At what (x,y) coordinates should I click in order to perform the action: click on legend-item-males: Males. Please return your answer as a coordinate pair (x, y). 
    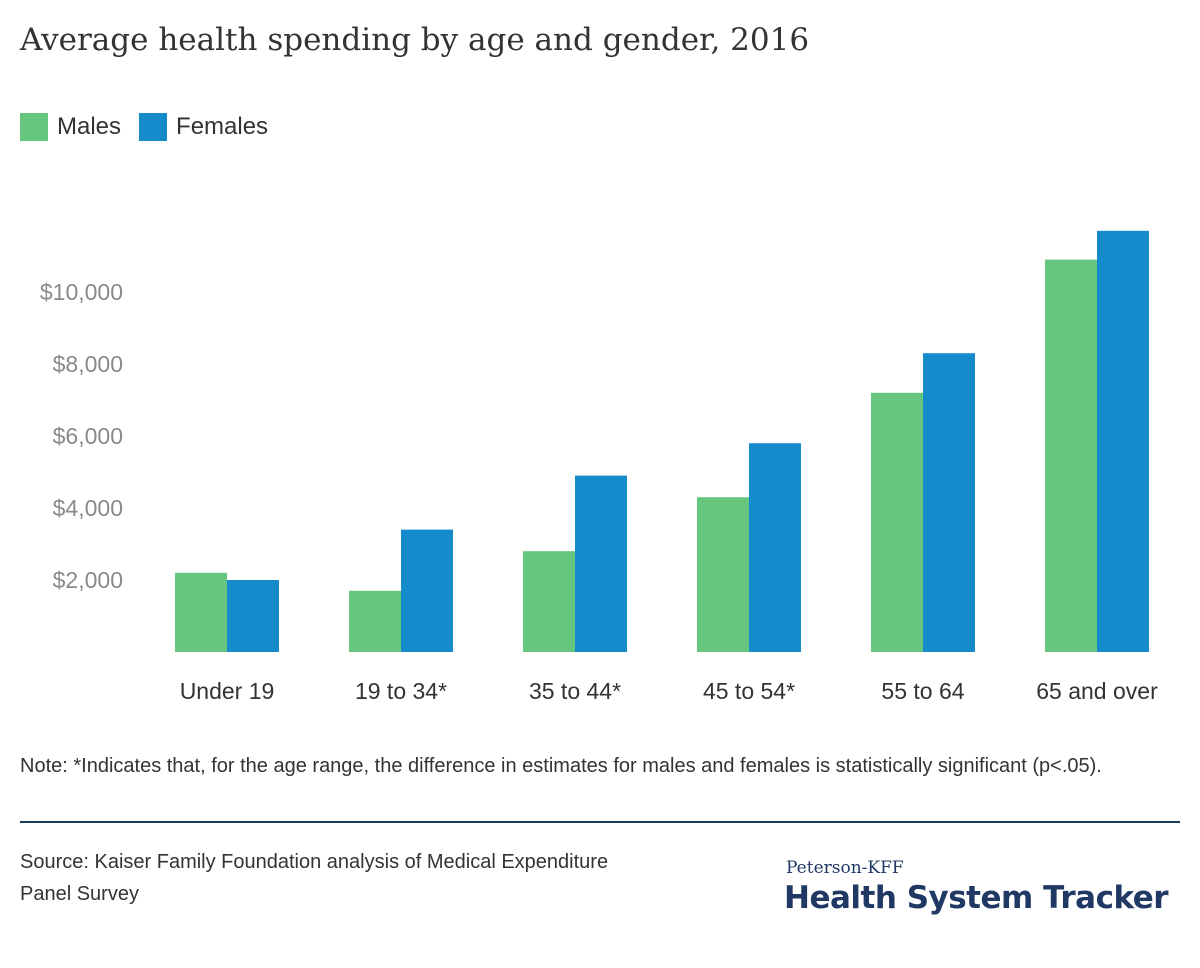
    Looking at the image, I should click on (70, 127).